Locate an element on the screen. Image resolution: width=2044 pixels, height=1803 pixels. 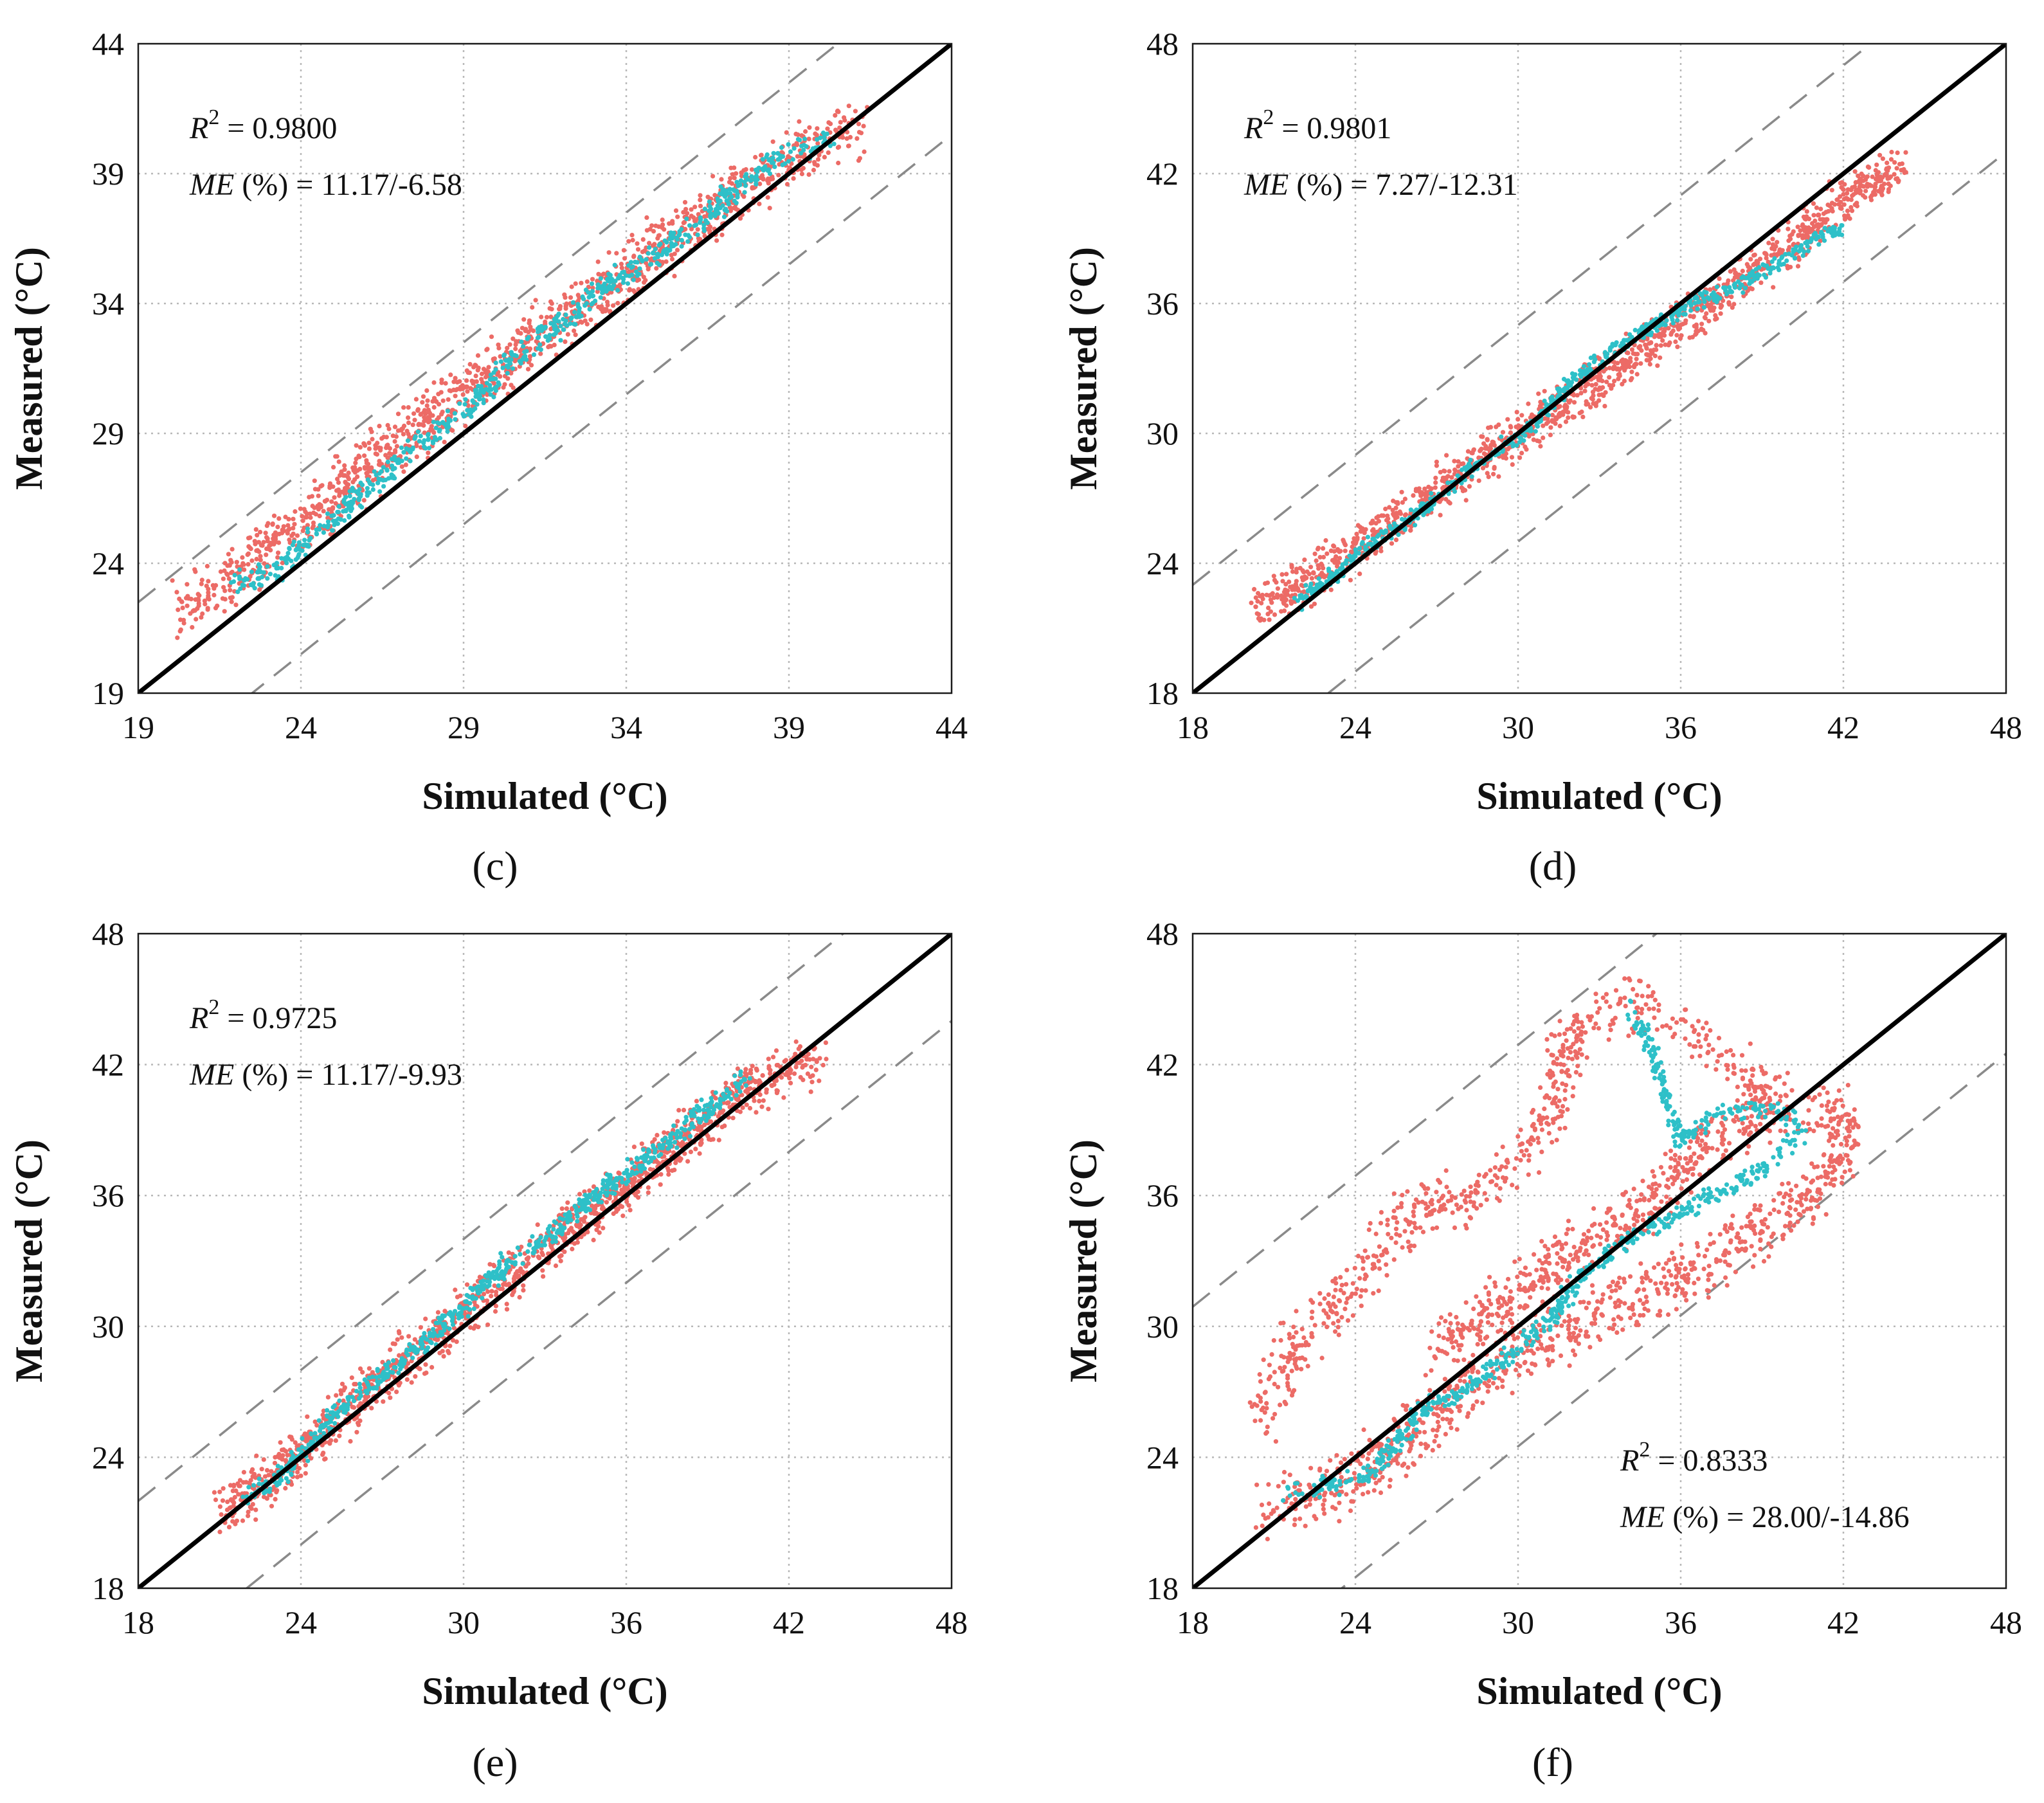
max-error-text: ME (%) = 11.17/-6.58 is located at coordinates (325, 185).